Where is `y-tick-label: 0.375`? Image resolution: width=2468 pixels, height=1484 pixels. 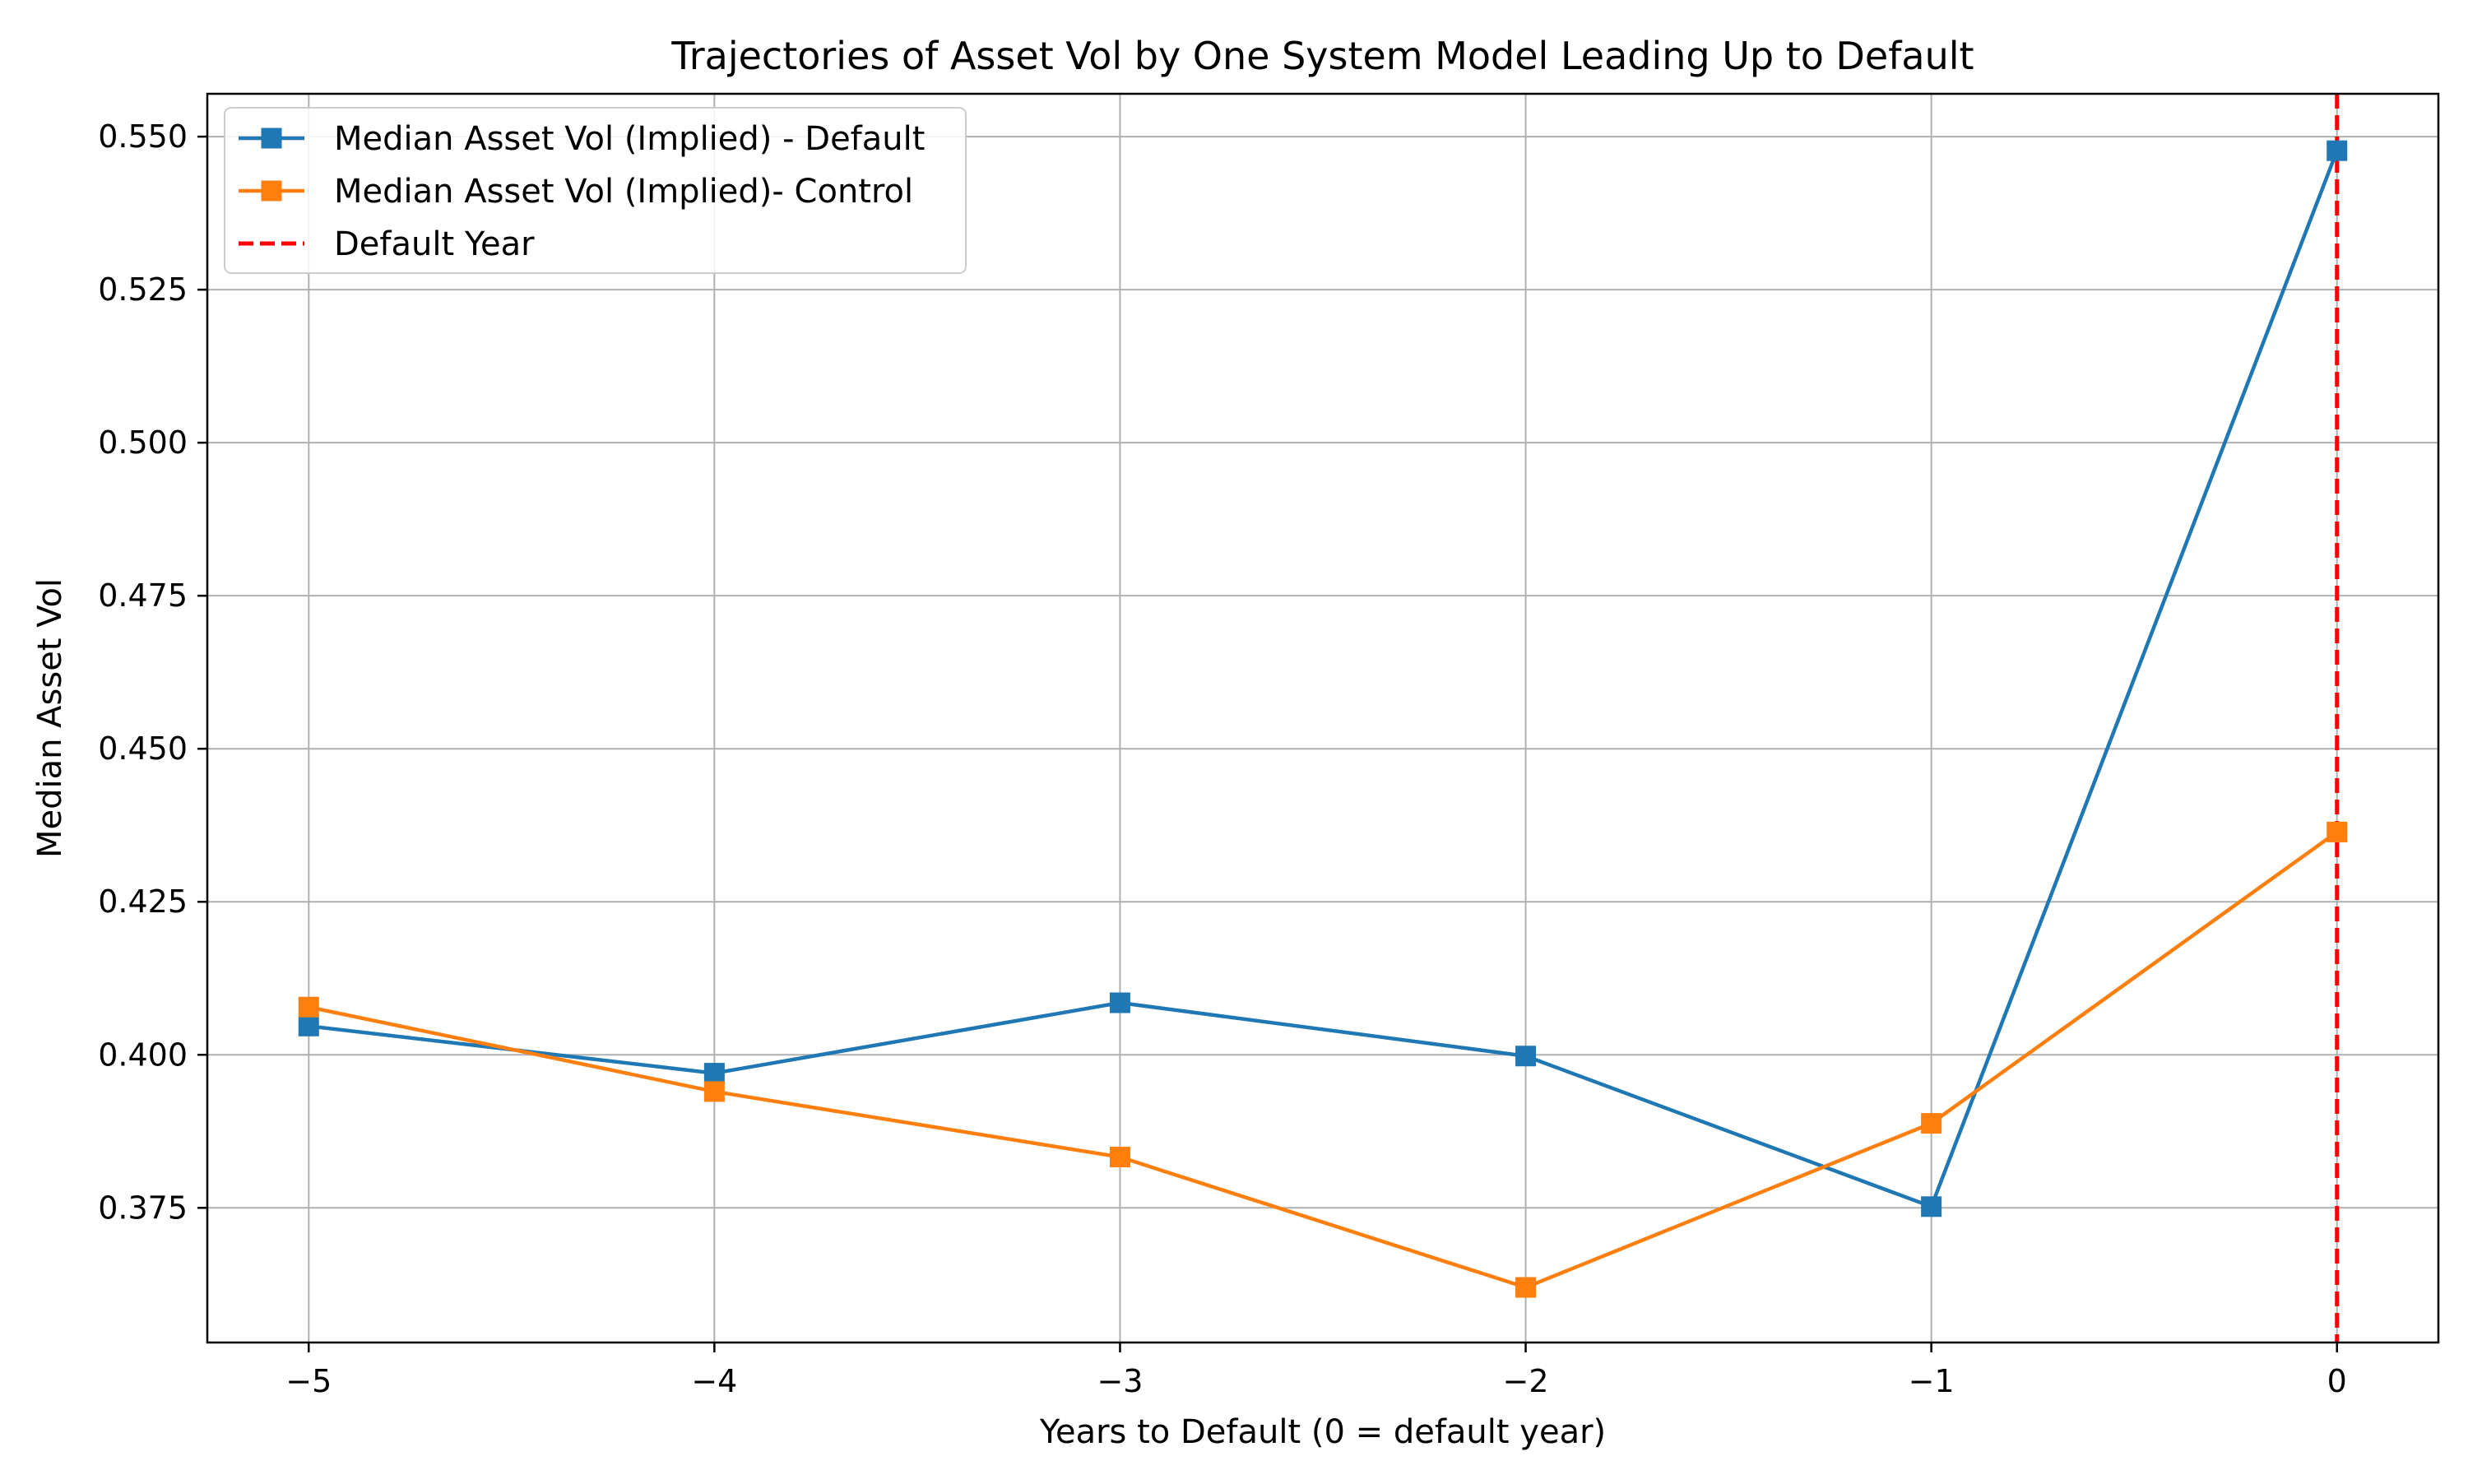
y-tick-label: 0.375 is located at coordinates (143, 1208).